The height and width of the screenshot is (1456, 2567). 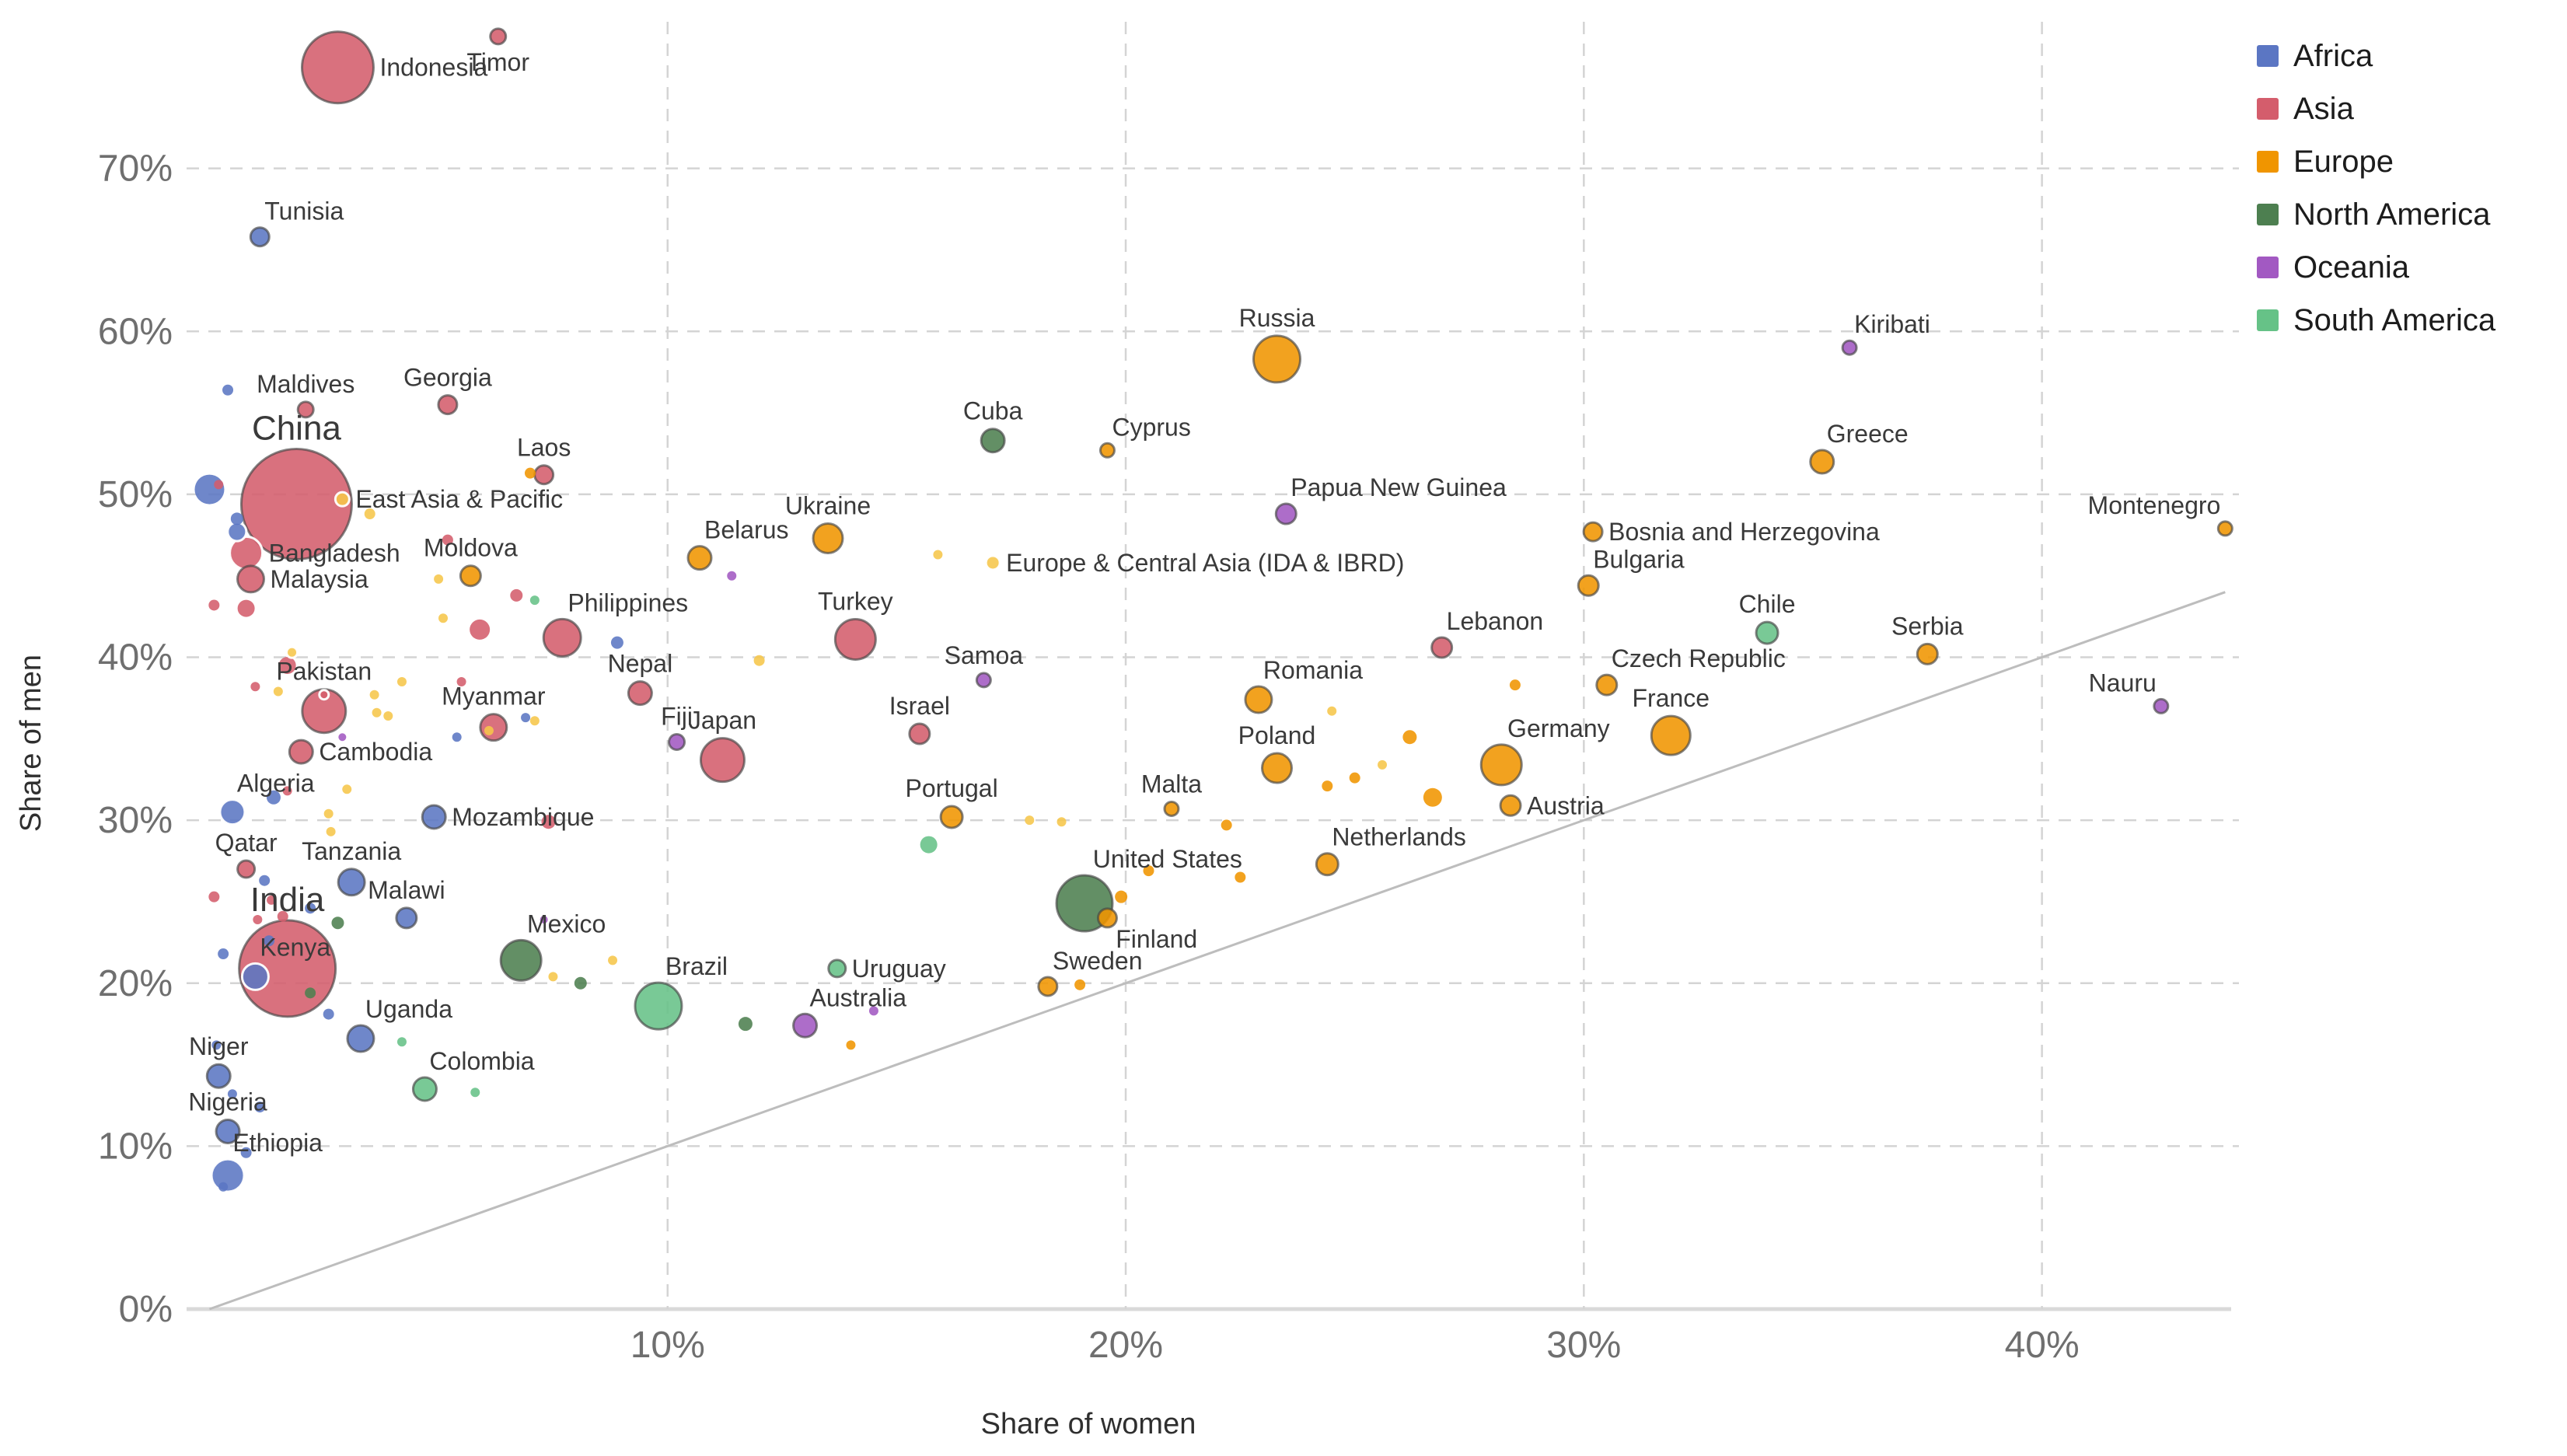 I want to click on point-australia, so click(x=805, y=1025).